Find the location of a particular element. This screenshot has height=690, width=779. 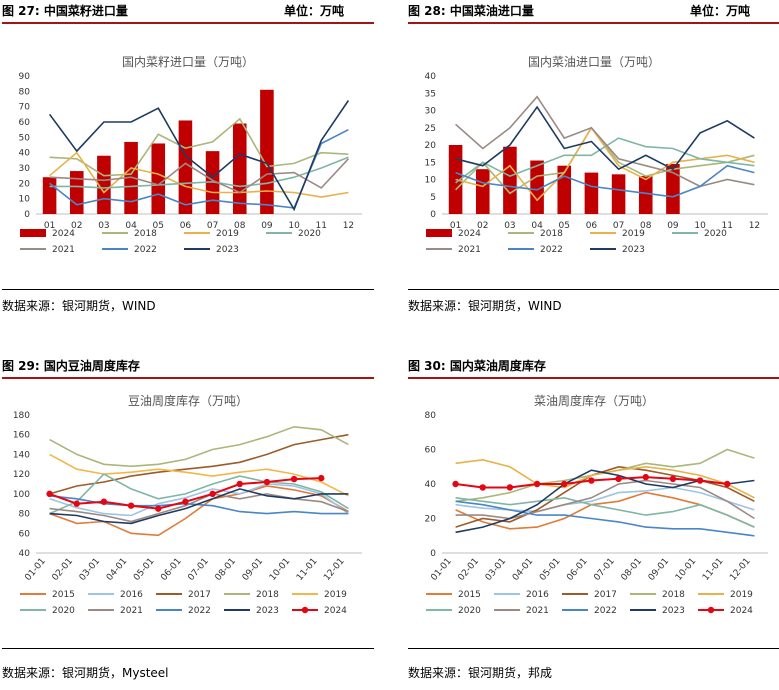

x-tick-label: 05 is located at coordinates (158, 226).